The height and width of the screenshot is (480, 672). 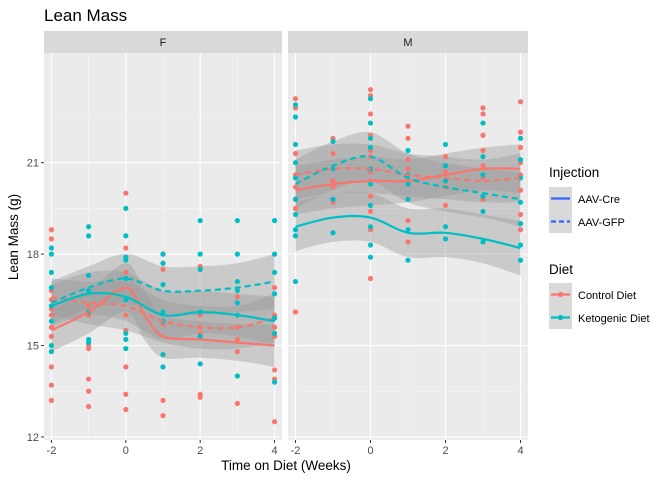 What do you see at coordinates (607, 296) in the screenshot?
I see `legend-label: Control Diet` at bounding box center [607, 296].